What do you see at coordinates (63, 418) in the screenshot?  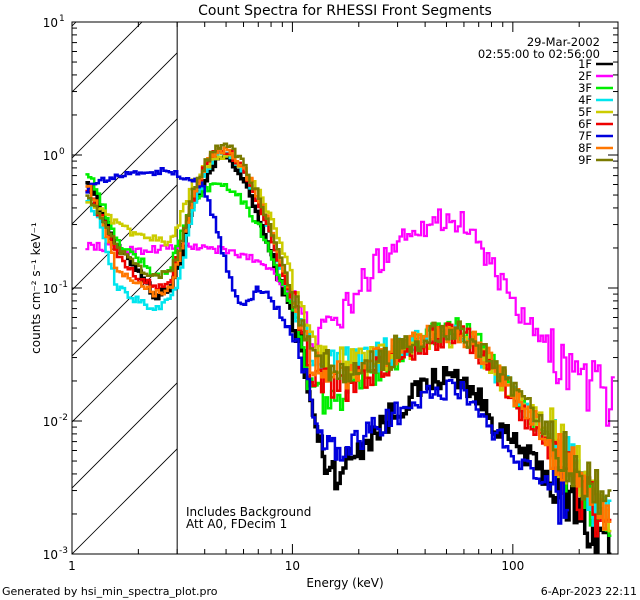 I see `y-tick-exponent: -2` at bounding box center [63, 418].